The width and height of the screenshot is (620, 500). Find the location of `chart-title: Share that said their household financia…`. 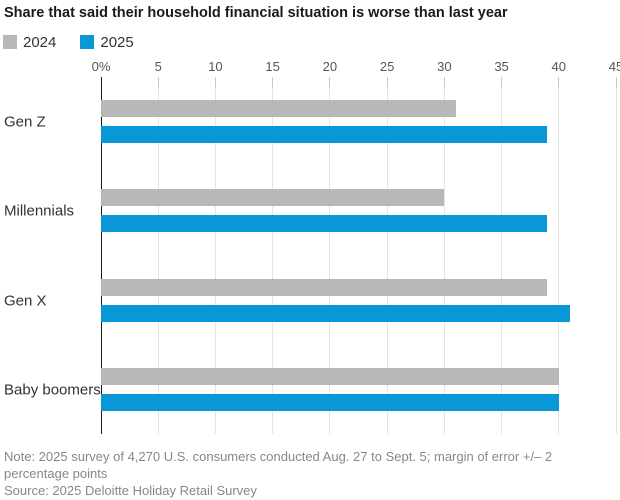

chart-title: Share that said their household financia… is located at coordinates (256, 13).